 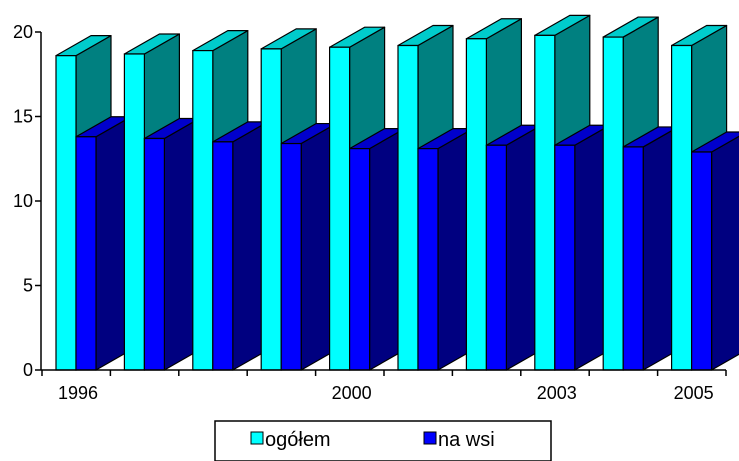 What do you see at coordinates (78, 393) in the screenshot?
I see `x-tick-label-1996: 1996` at bounding box center [78, 393].